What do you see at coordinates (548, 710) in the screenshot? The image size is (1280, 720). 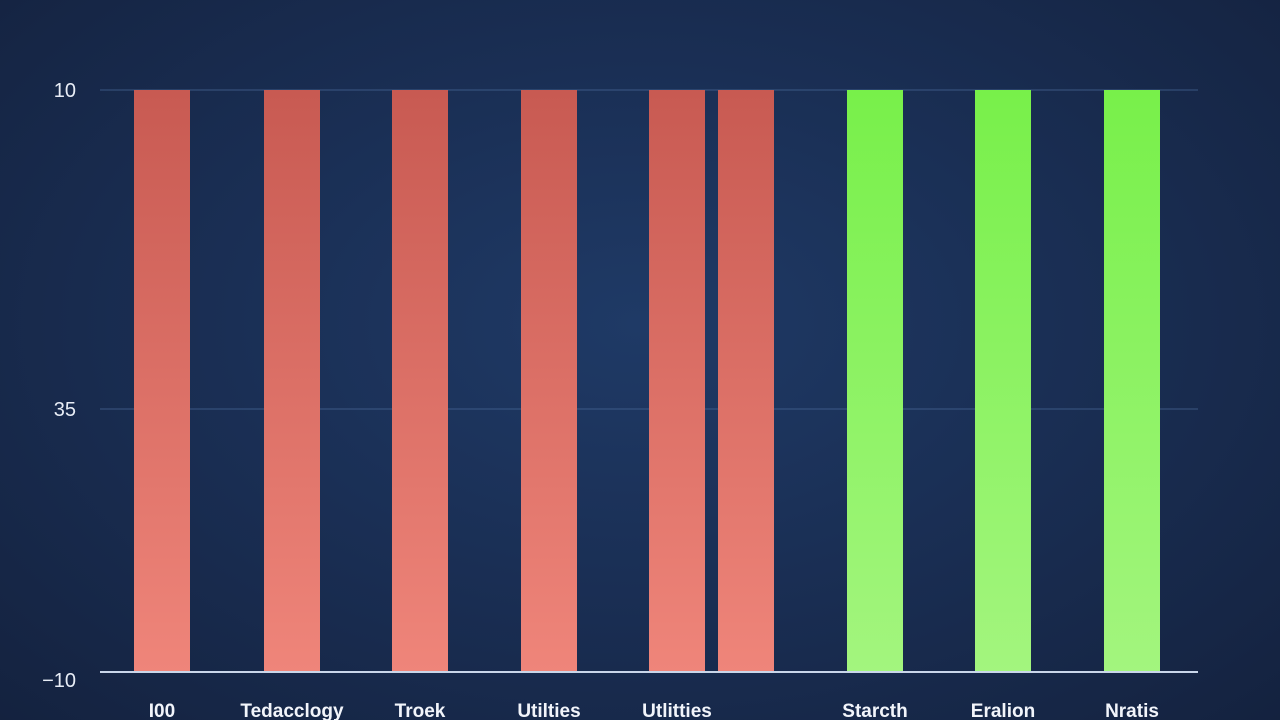 I see `category-label-4: Utilties` at bounding box center [548, 710].